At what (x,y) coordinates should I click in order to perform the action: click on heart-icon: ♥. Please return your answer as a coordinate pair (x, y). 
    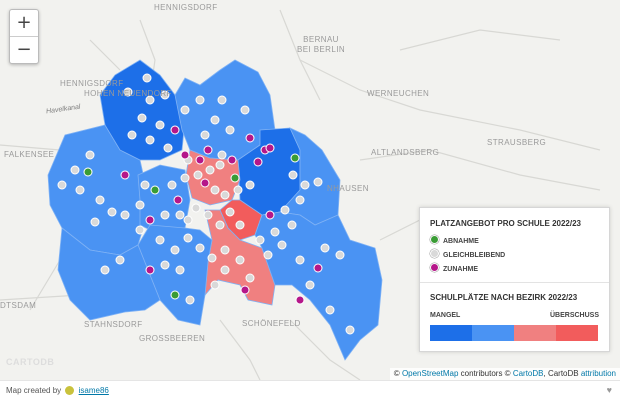
    Looking at the image, I should click on (609, 390).